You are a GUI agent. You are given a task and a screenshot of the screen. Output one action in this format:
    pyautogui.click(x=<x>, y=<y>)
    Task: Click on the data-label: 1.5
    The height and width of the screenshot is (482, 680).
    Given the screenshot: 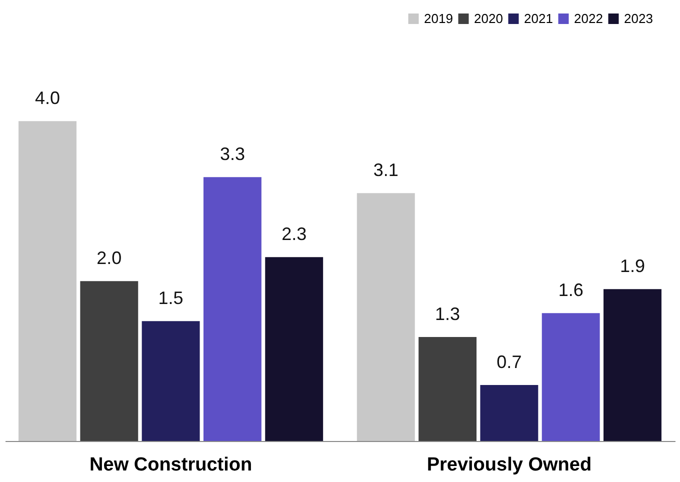 What is the action you would take?
    pyautogui.click(x=171, y=298)
    